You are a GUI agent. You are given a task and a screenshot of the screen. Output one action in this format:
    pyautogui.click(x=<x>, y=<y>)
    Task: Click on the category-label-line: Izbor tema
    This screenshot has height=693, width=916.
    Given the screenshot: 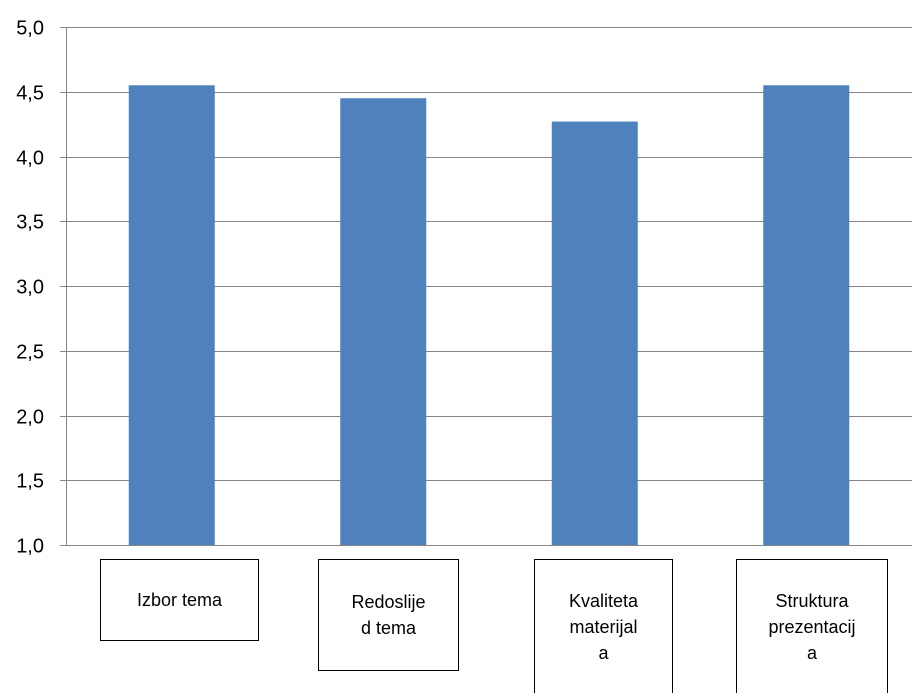 What is the action you would take?
    pyautogui.click(x=179, y=600)
    